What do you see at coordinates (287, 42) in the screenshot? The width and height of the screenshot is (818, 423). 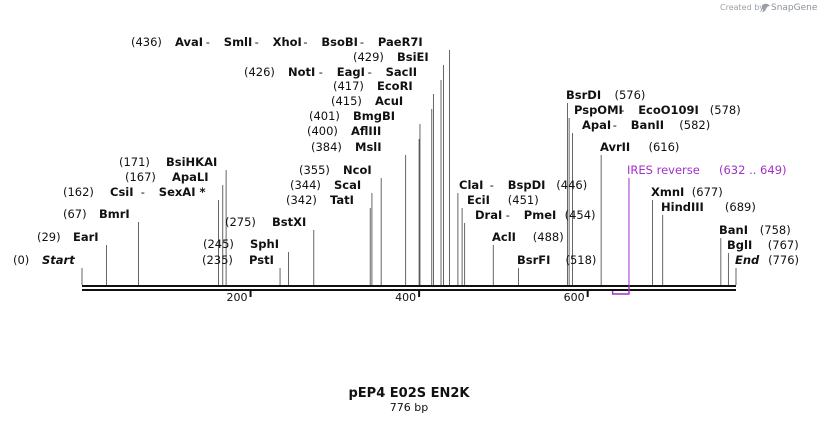 I see `enzyme-name: XhoI` at bounding box center [287, 42].